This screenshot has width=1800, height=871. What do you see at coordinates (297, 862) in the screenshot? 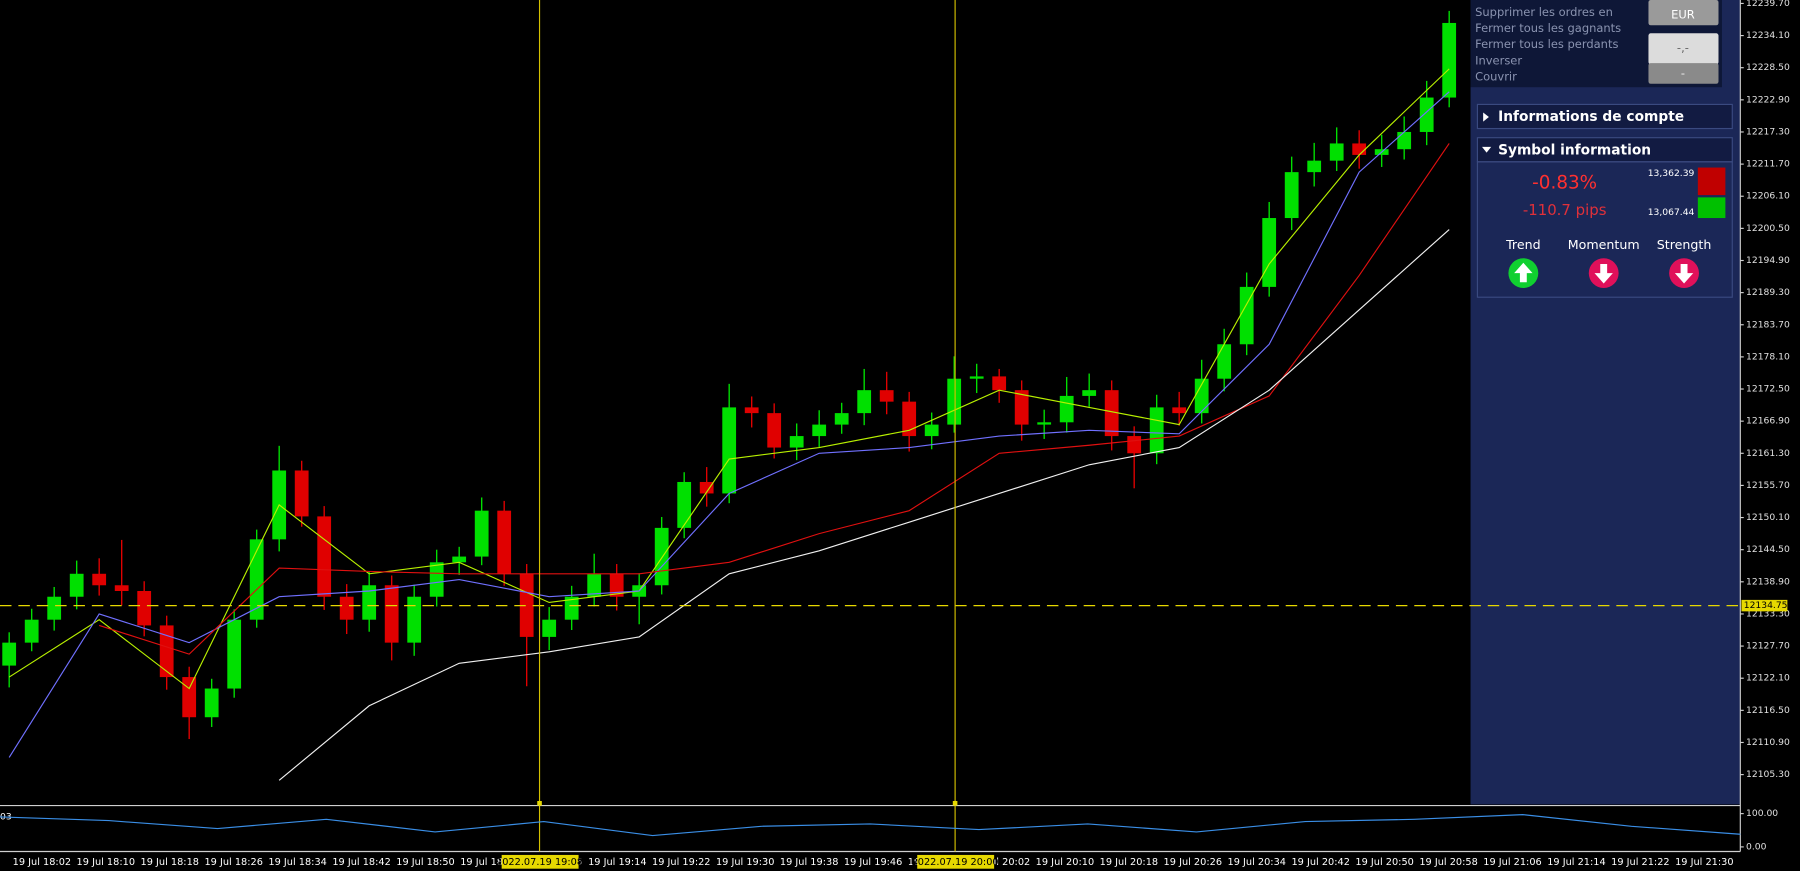
I see `x-tick-label: 19 Jul 18:34` at bounding box center [297, 862].